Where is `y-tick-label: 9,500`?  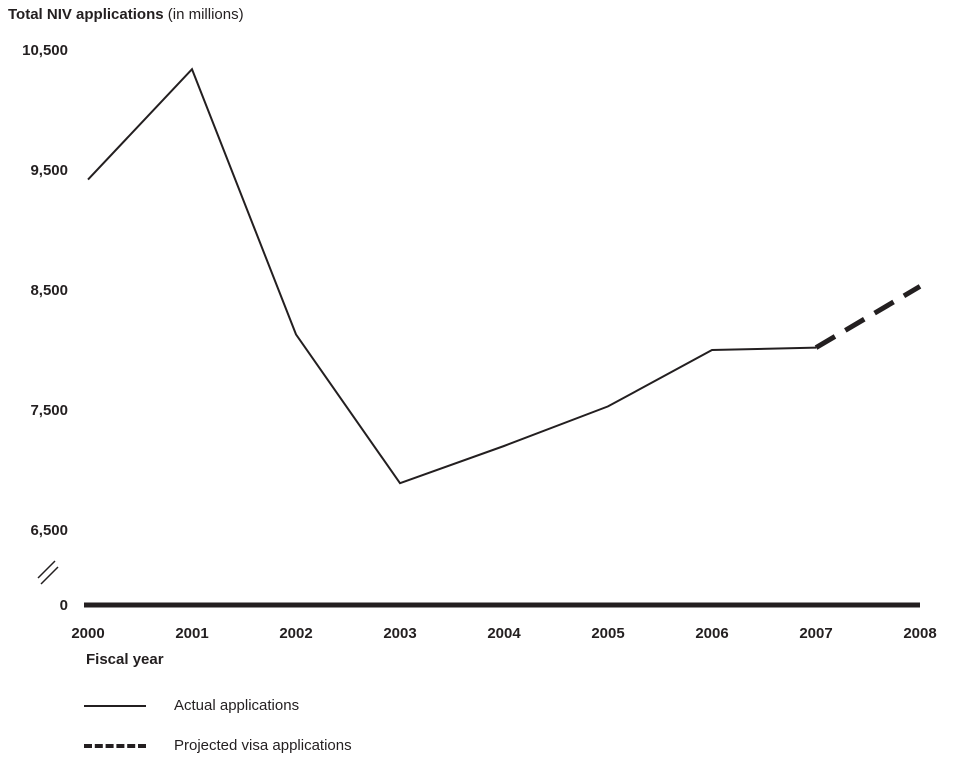 y-tick-label: 9,500 is located at coordinates (49, 170).